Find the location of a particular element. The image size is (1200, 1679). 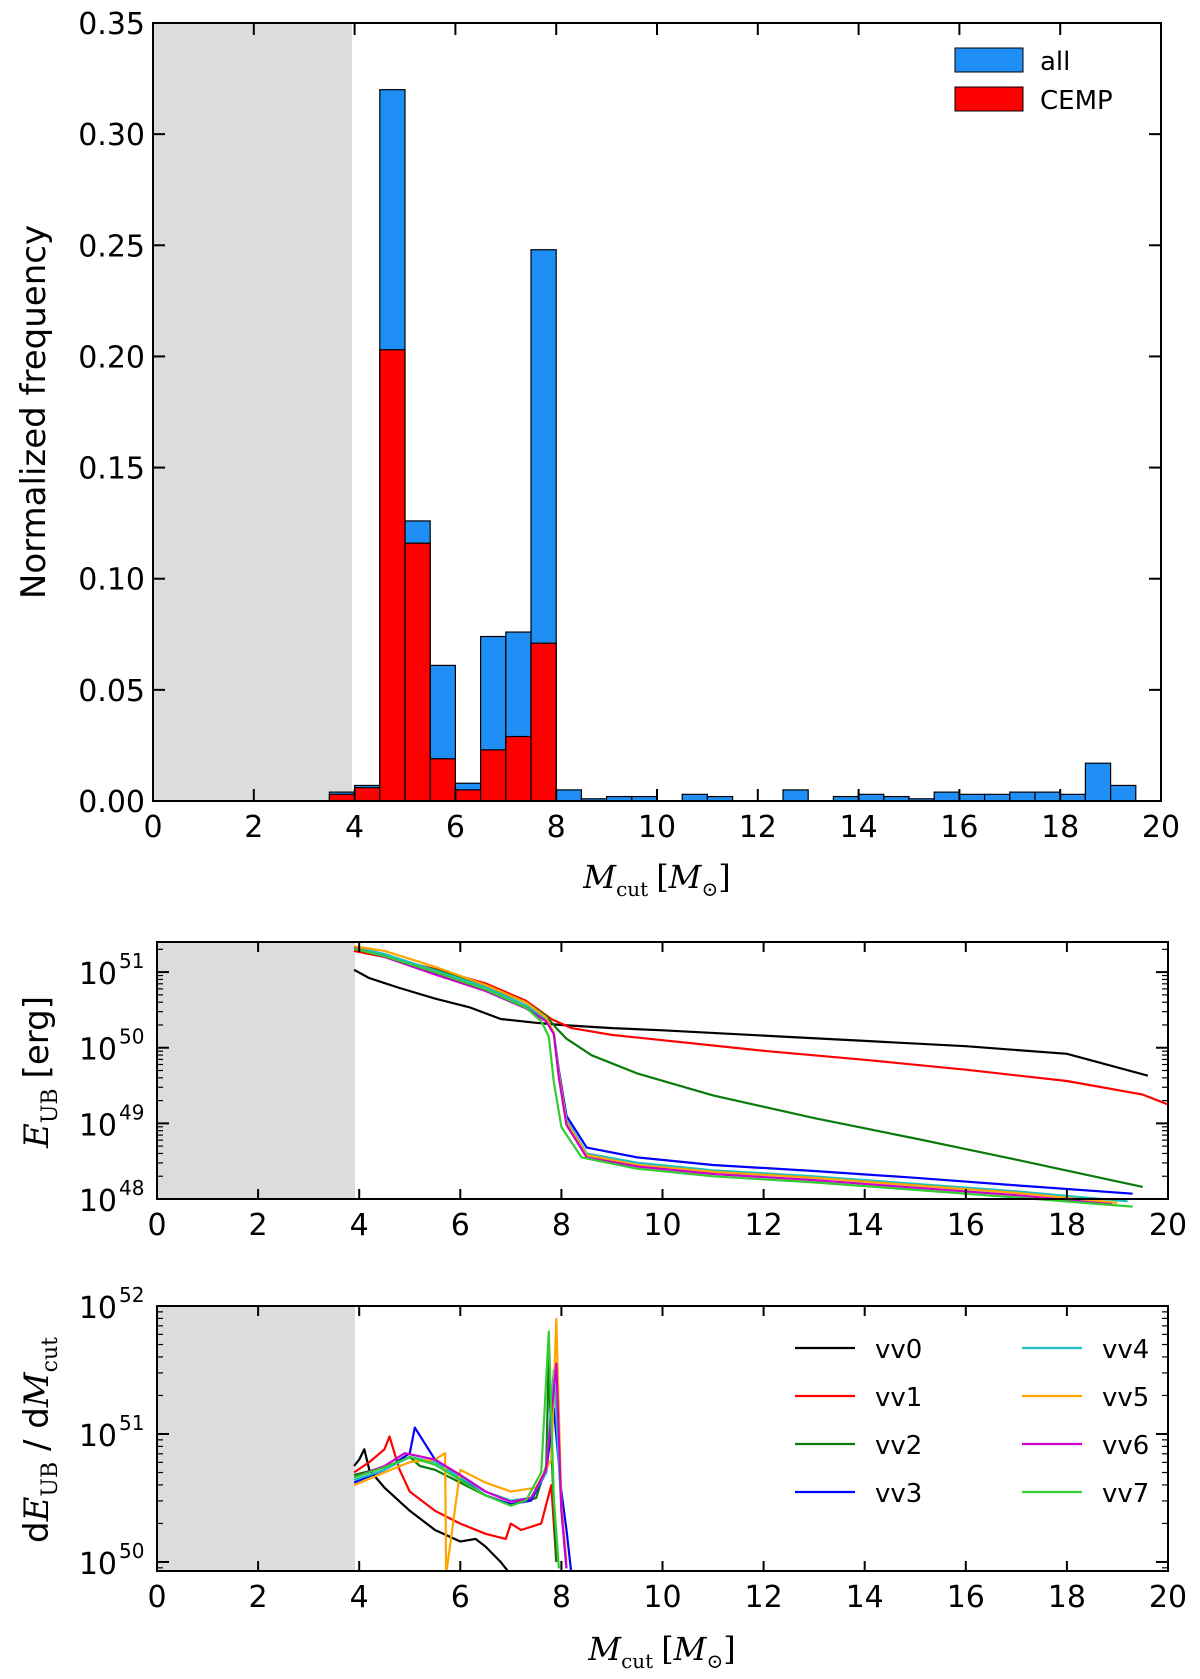

energy-xtick-label-10: 20 is located at coordinates (1168, 1225).